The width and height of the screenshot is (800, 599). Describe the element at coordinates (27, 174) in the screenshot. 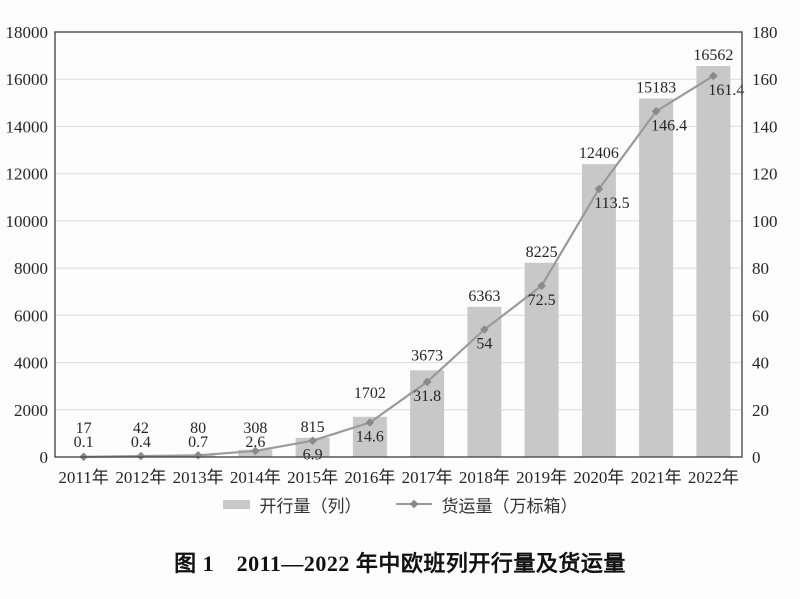

I see `y-tick-label-left: 12000` at that location.